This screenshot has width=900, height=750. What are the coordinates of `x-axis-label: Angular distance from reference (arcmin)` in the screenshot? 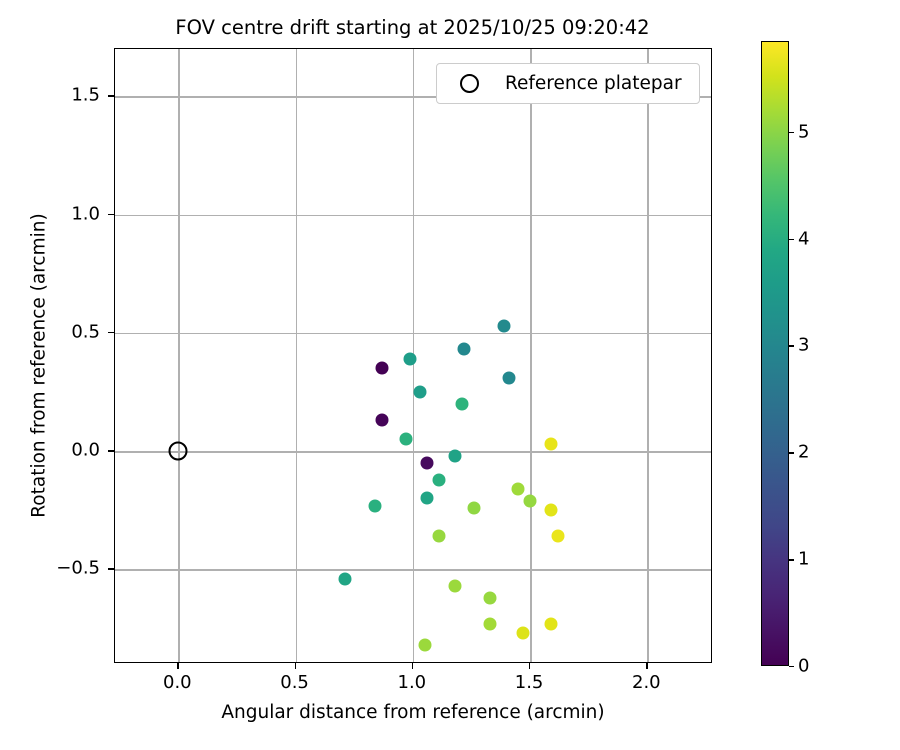 It's located at (413, 712).